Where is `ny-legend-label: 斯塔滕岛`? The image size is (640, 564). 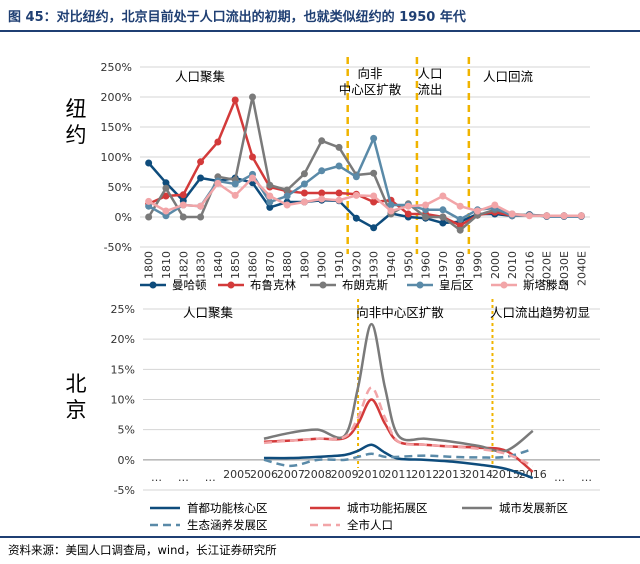
ny-legend-label: 斯塔滕岛 is located at coordinates (546, 285).